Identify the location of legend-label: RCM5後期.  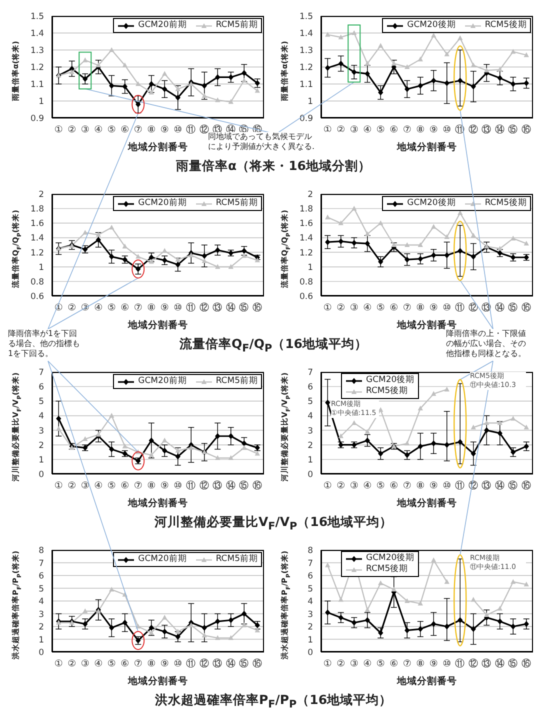
(387, 569).